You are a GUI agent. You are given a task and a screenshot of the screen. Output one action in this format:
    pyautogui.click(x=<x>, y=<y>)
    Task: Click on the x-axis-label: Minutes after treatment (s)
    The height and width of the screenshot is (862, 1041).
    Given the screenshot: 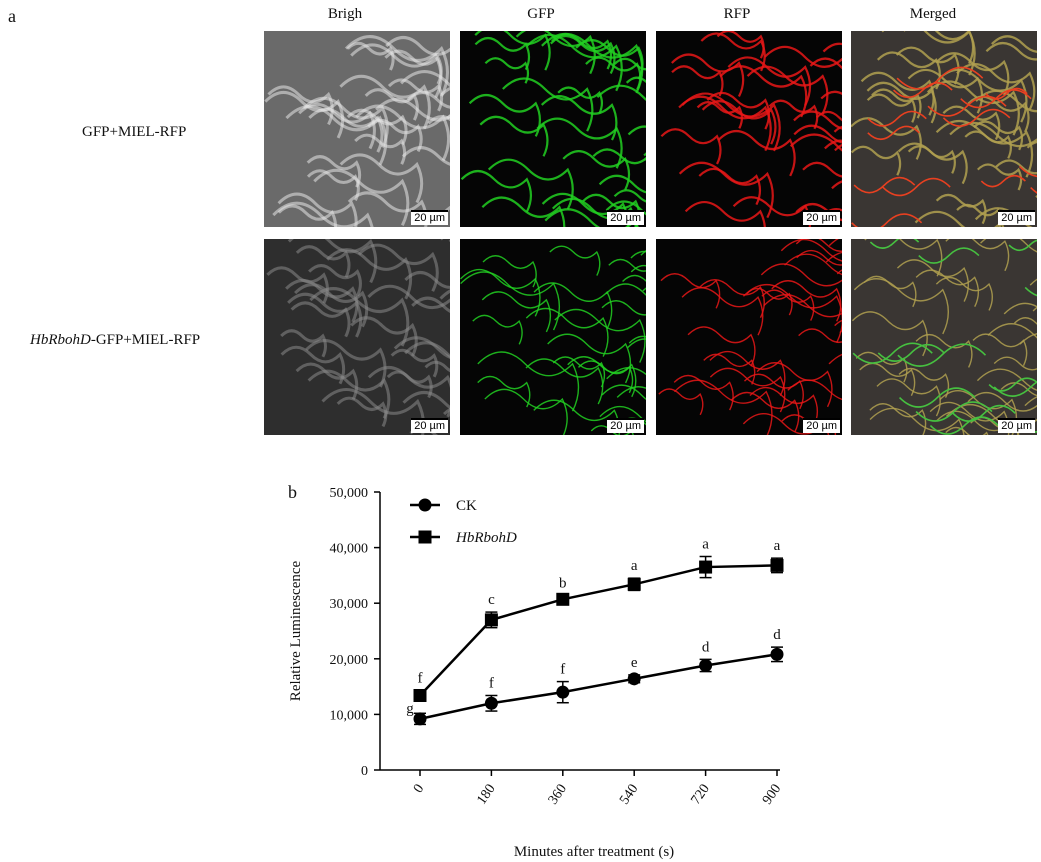 What is the action you would take?
    pyautogui.click(x=594, y=852)
    